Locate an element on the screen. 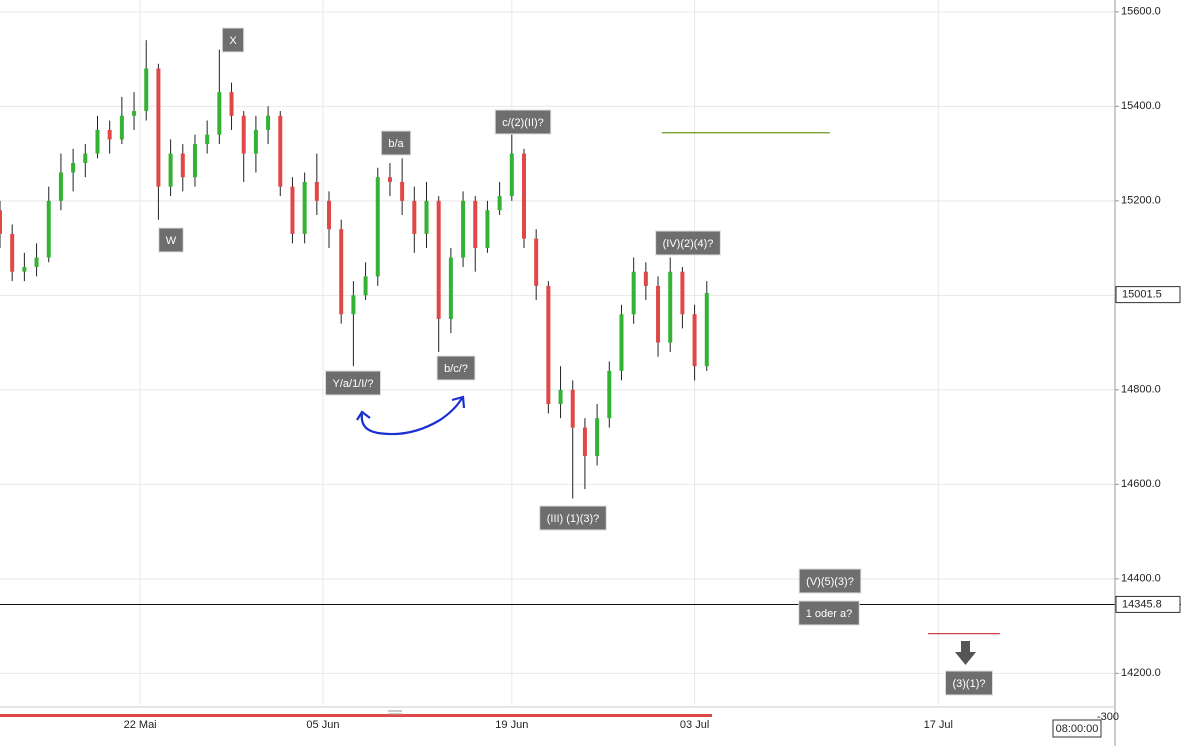 The width and height of the screenshot is (1181, 746). splitter-handle is located at coordinates (395, 712).